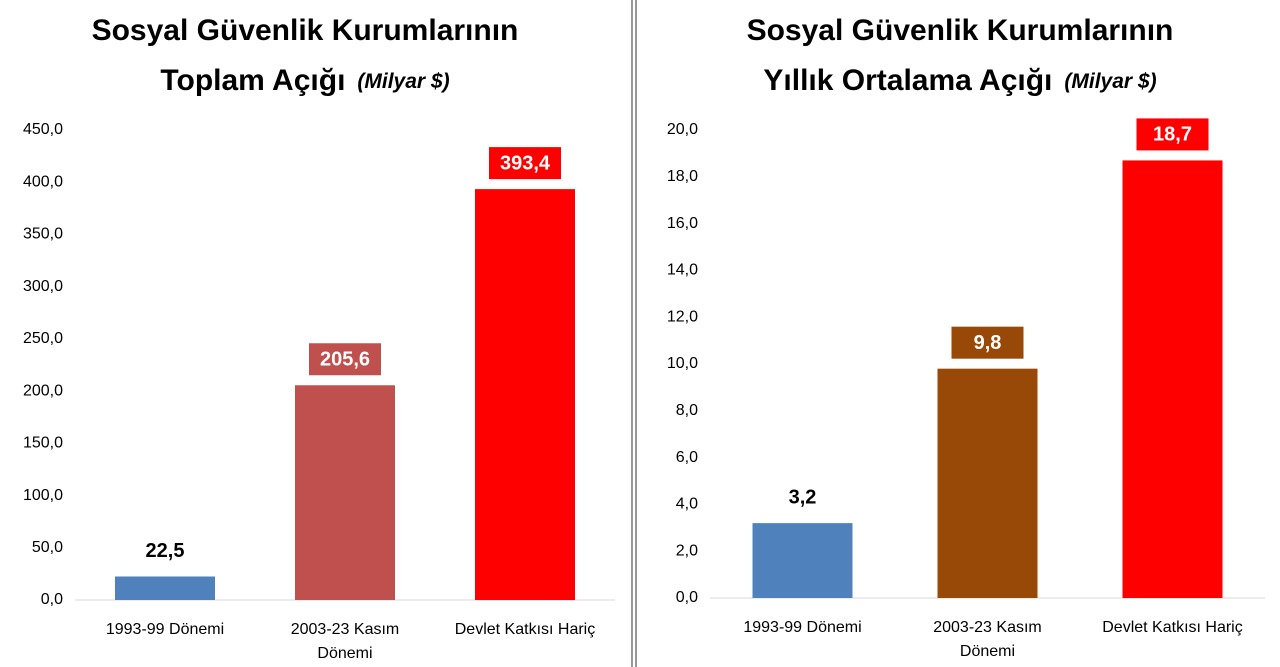 The image size is (1280, 667). What do you see at coordinates (682, 223) in the screenshot?
I see `y-tick-label: 16,0` at bounding box center [682, 223].